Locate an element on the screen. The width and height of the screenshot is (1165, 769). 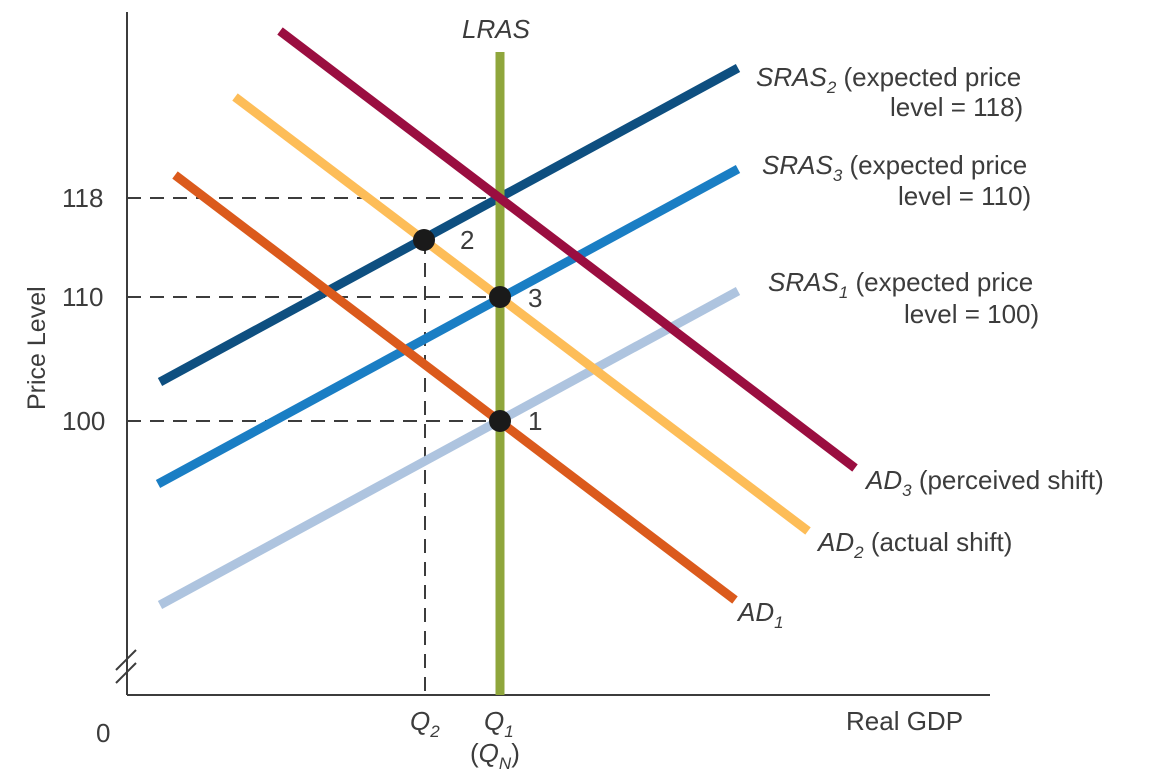
xtick-q2-sub: 2 is located at coordinates (434, 731).